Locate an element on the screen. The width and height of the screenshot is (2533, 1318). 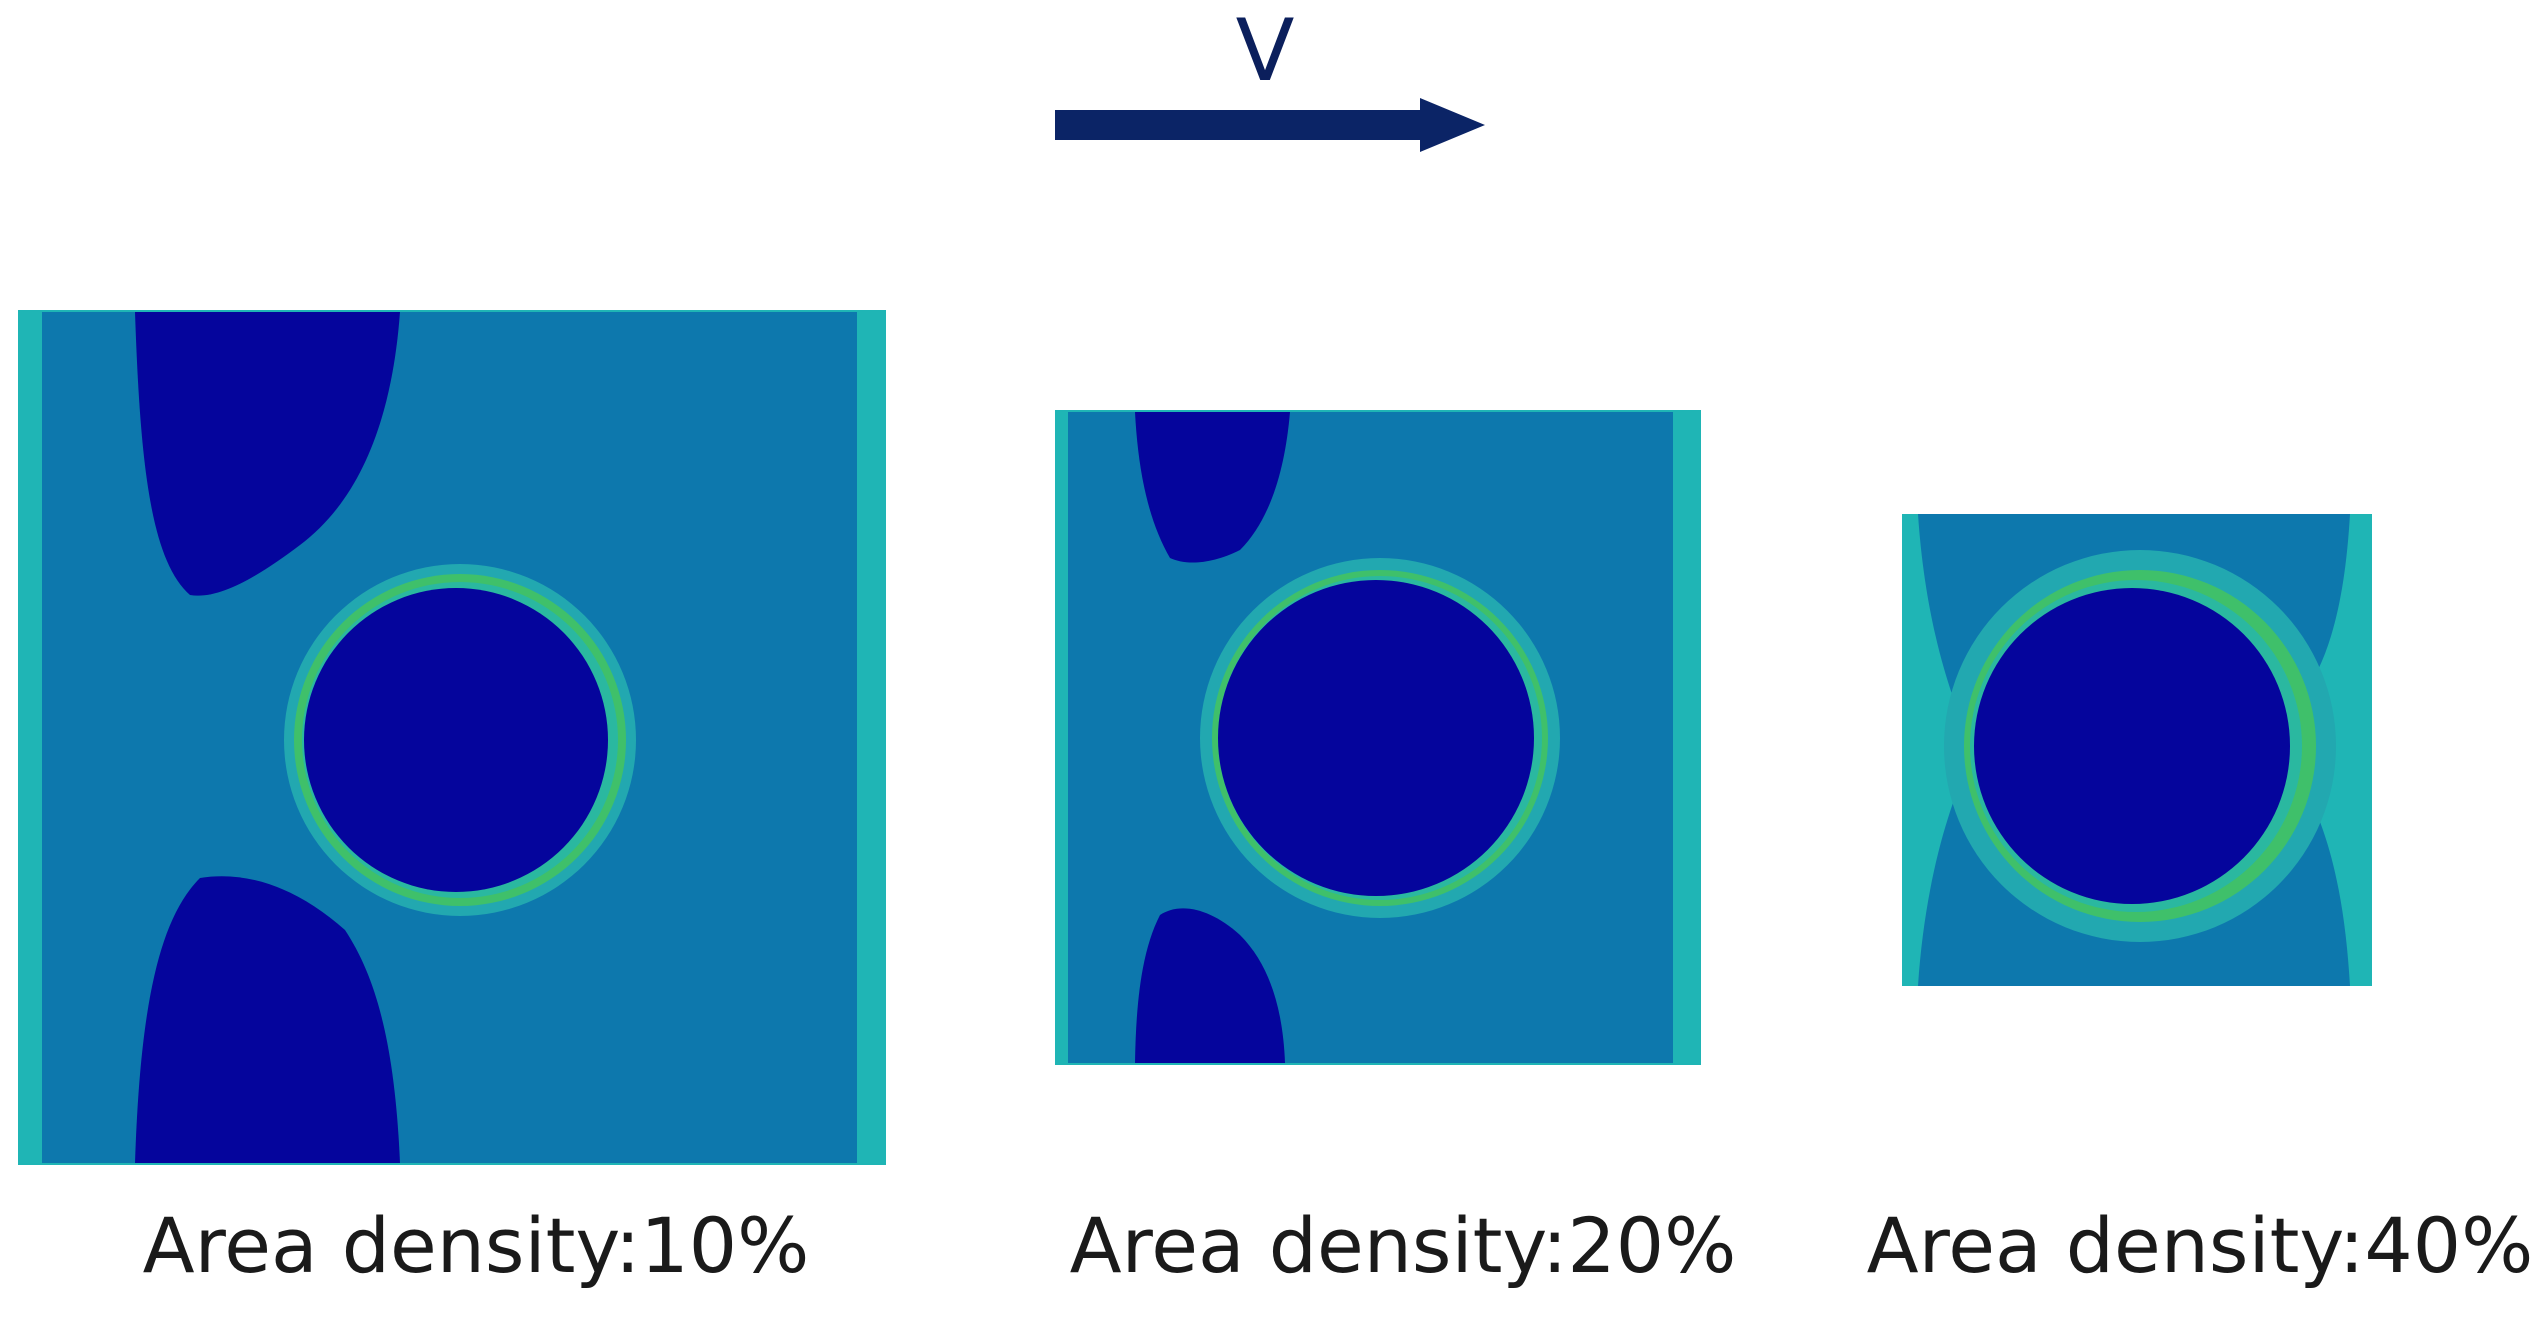
velocity-indicator: V is located at coordinates (1270, 76).